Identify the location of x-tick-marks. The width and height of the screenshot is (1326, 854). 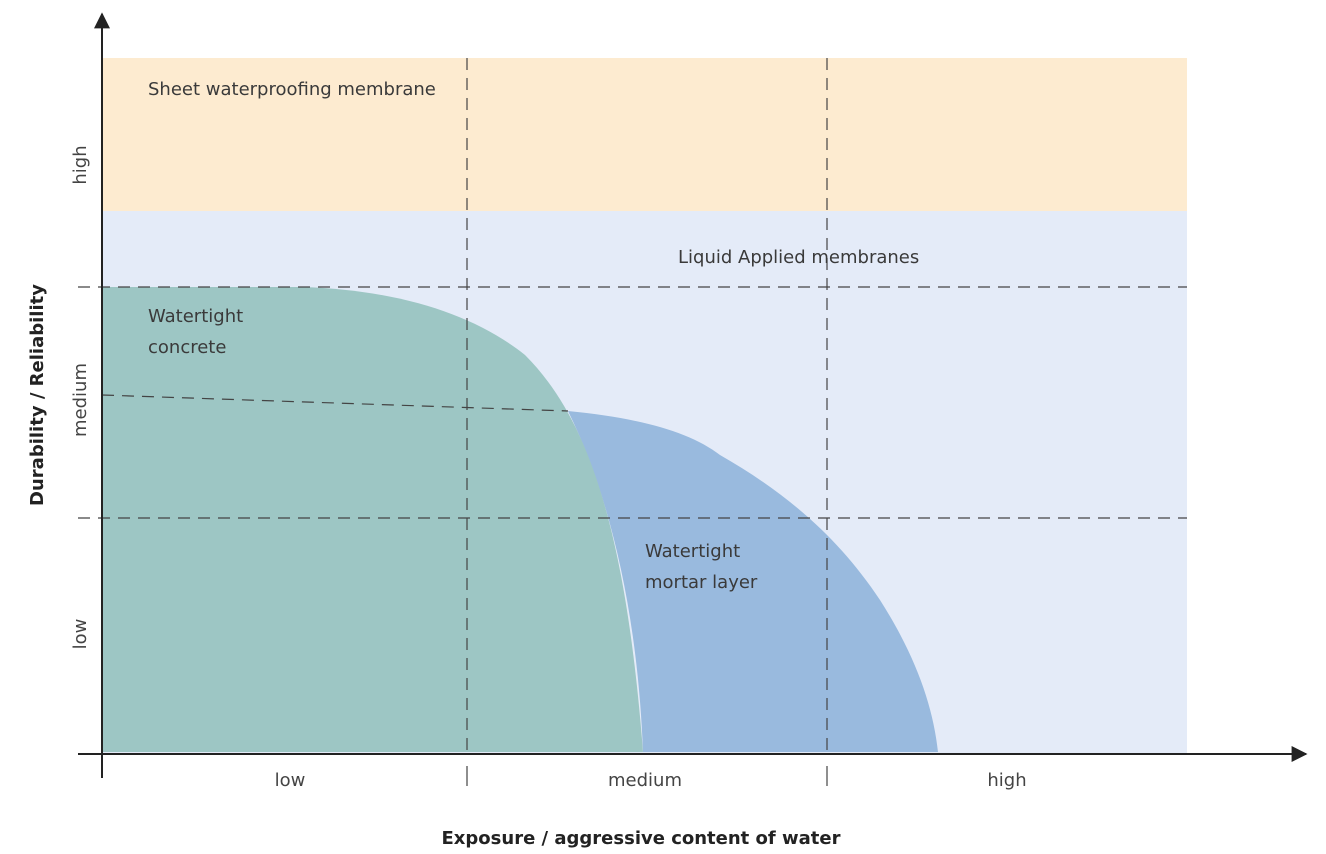
(647, 776).